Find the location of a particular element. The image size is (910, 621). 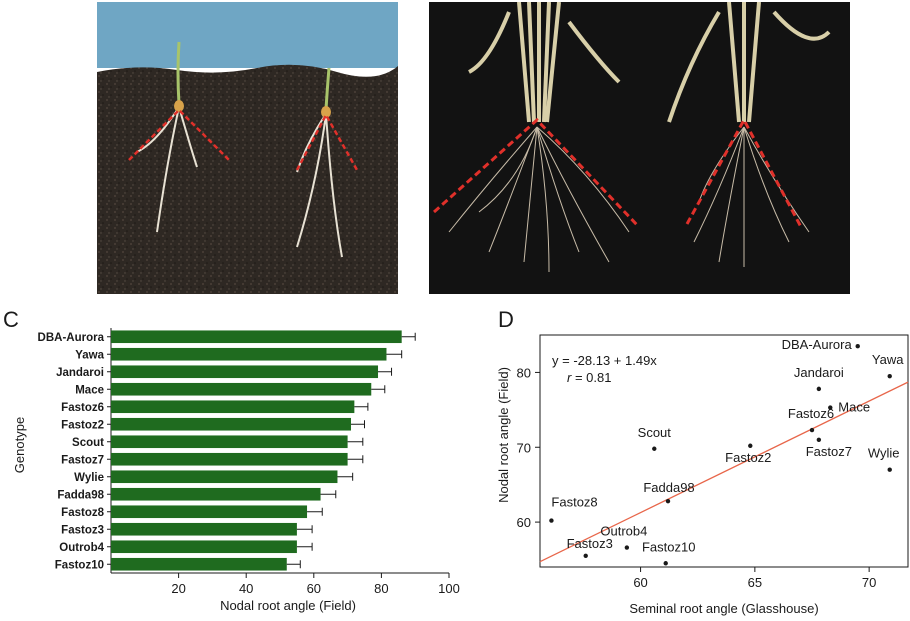

angle-marker-plant-left is located at coordinates (537, 173).